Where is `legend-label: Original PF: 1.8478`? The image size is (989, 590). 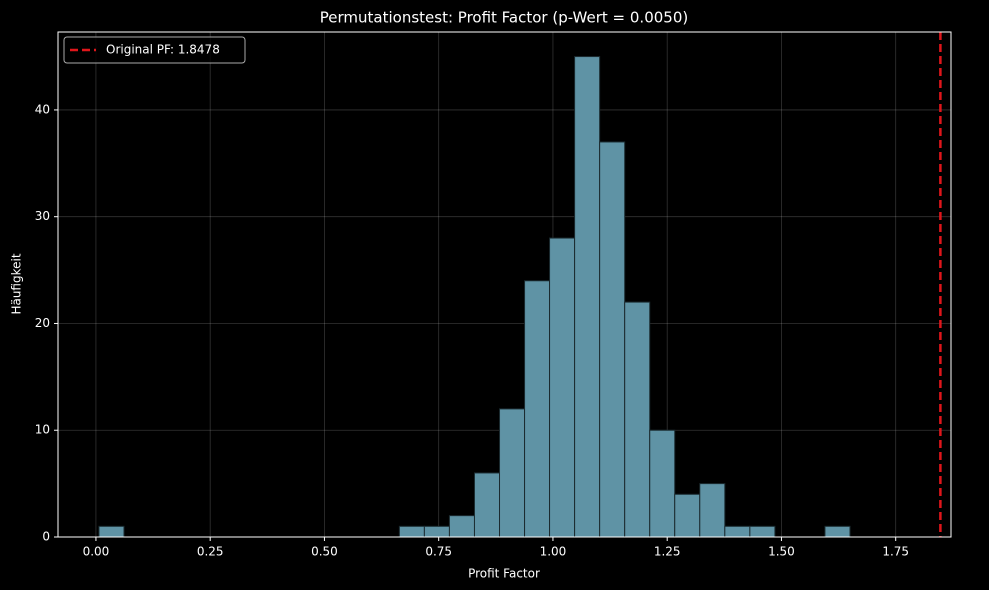
legend-label: Original PF: 1.8478 is located at coordinates (163, 50).